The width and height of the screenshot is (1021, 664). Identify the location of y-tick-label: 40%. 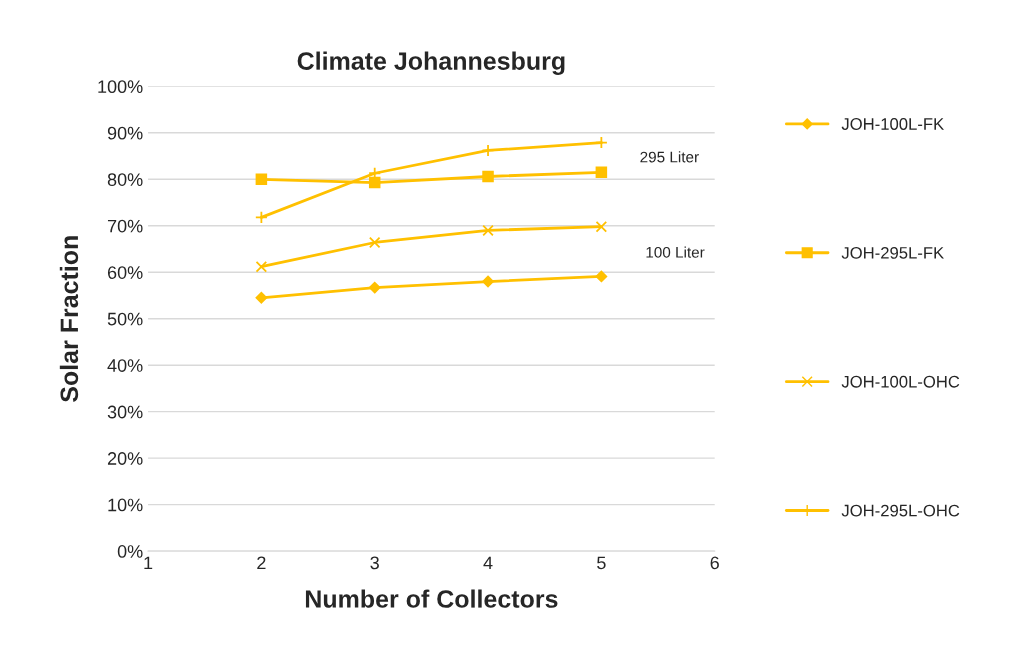
(125, 365).